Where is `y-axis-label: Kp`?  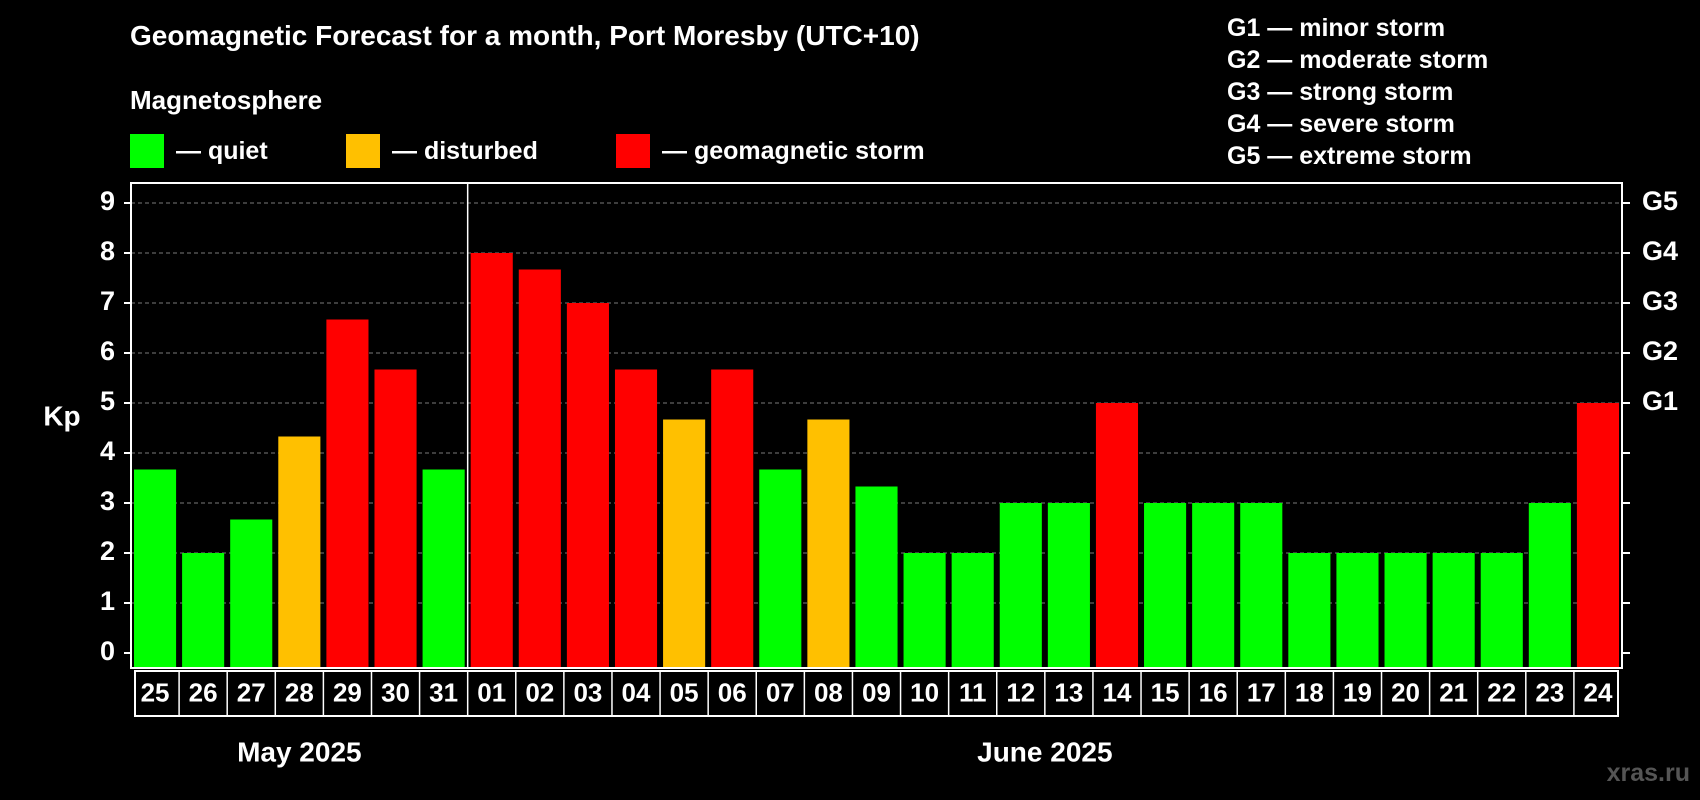 y-axis-label: Kp is located at coordinates (61, 415).